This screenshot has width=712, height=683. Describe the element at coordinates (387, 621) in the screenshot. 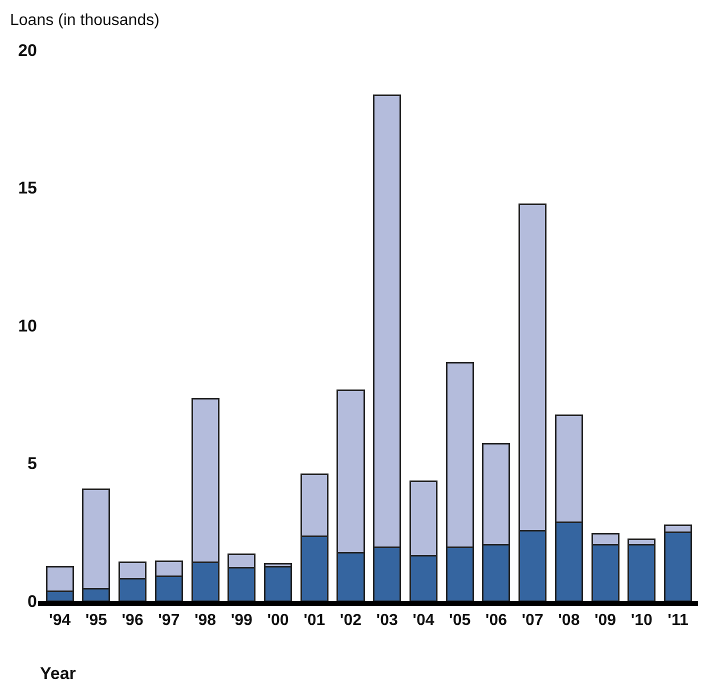

I see `x-tick-label: '03` at that location.